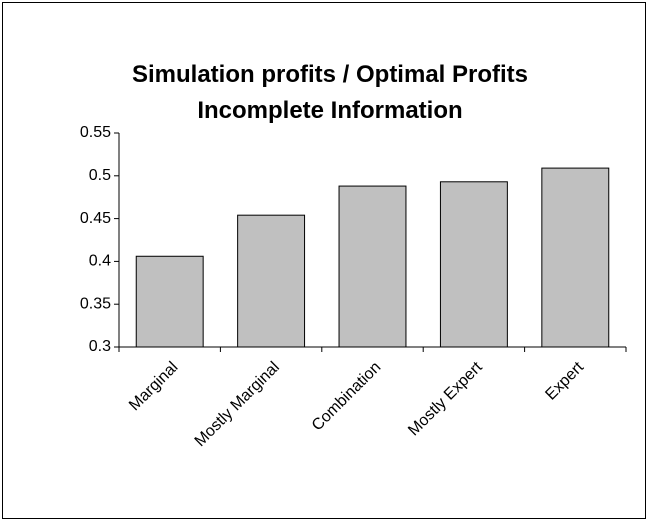  Describe the element at coordinates (95, 303) in the screenshot. I see `y-tick-label: 0.35` at that location.